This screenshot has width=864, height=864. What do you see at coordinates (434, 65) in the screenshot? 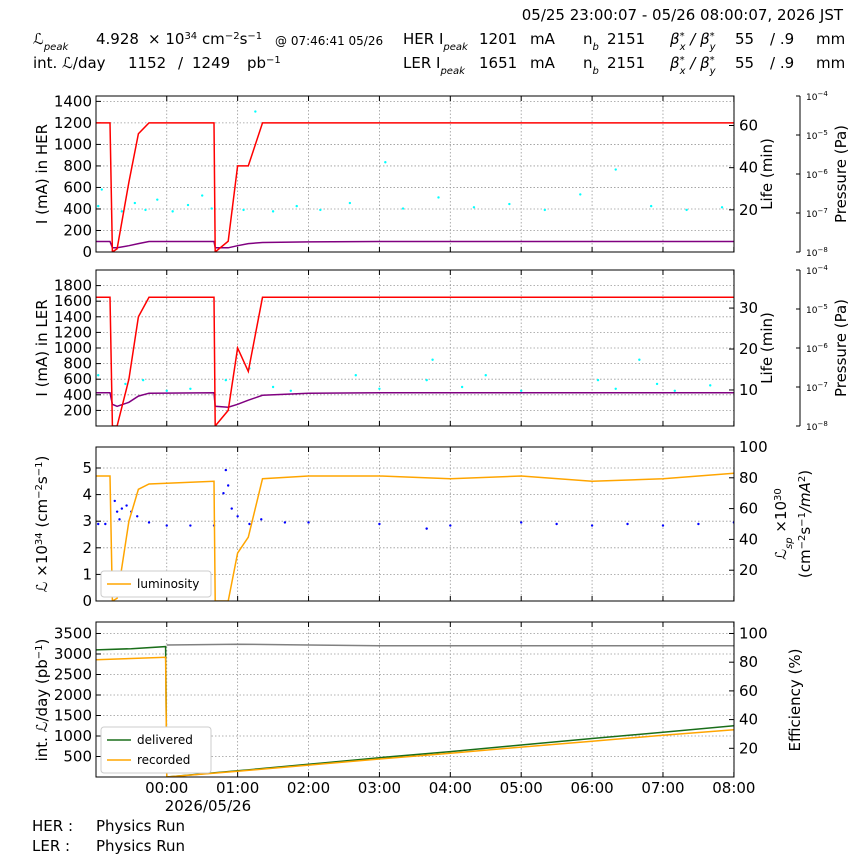
I see `ler-ipeak-label: LER Ipeak` at bounding box center [434, 65].